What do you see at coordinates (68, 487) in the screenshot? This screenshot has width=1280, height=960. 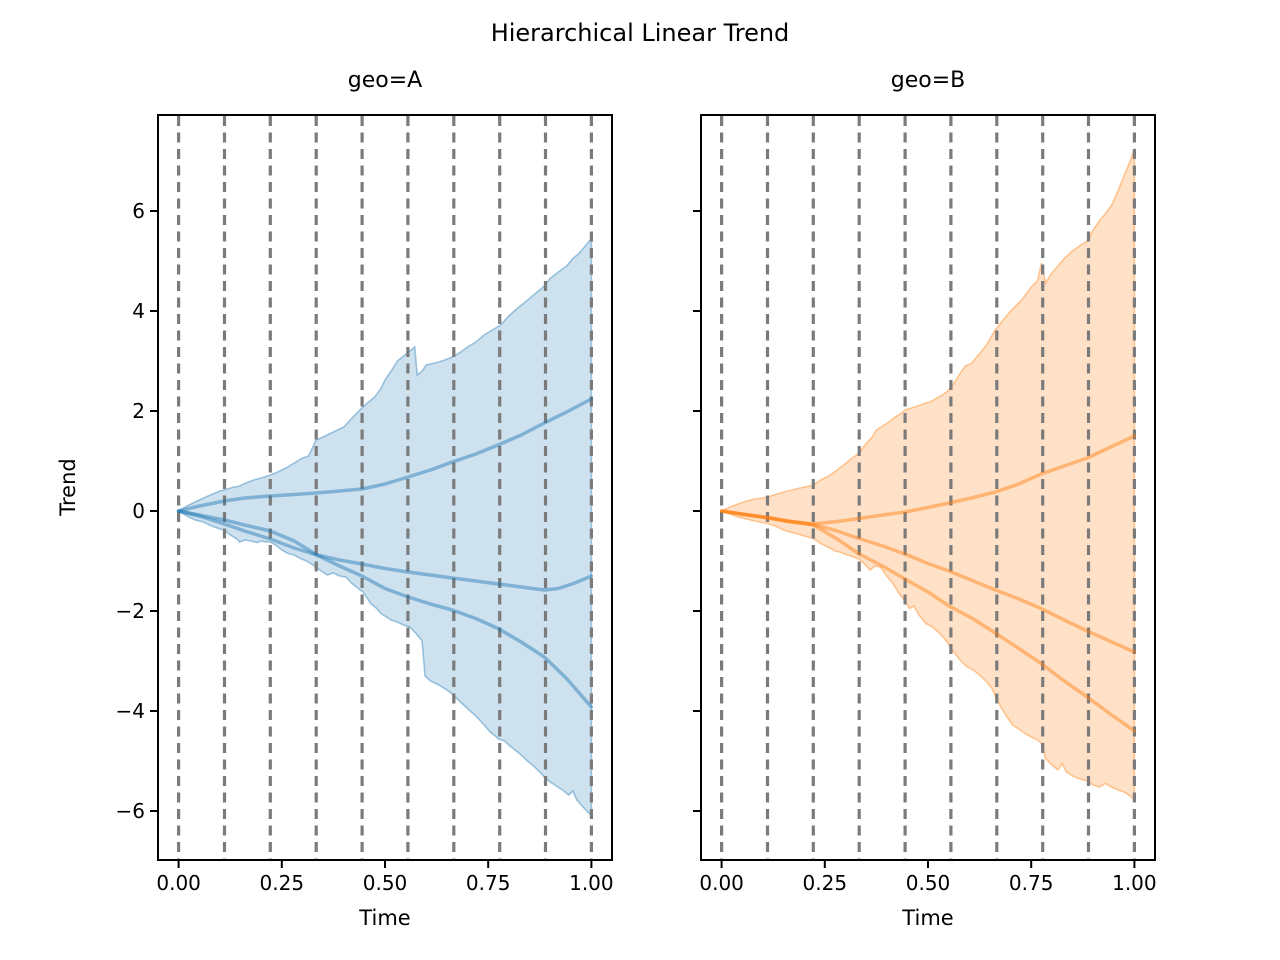 I see `y-axis-label: Trend` at bounding box center [68, 487].